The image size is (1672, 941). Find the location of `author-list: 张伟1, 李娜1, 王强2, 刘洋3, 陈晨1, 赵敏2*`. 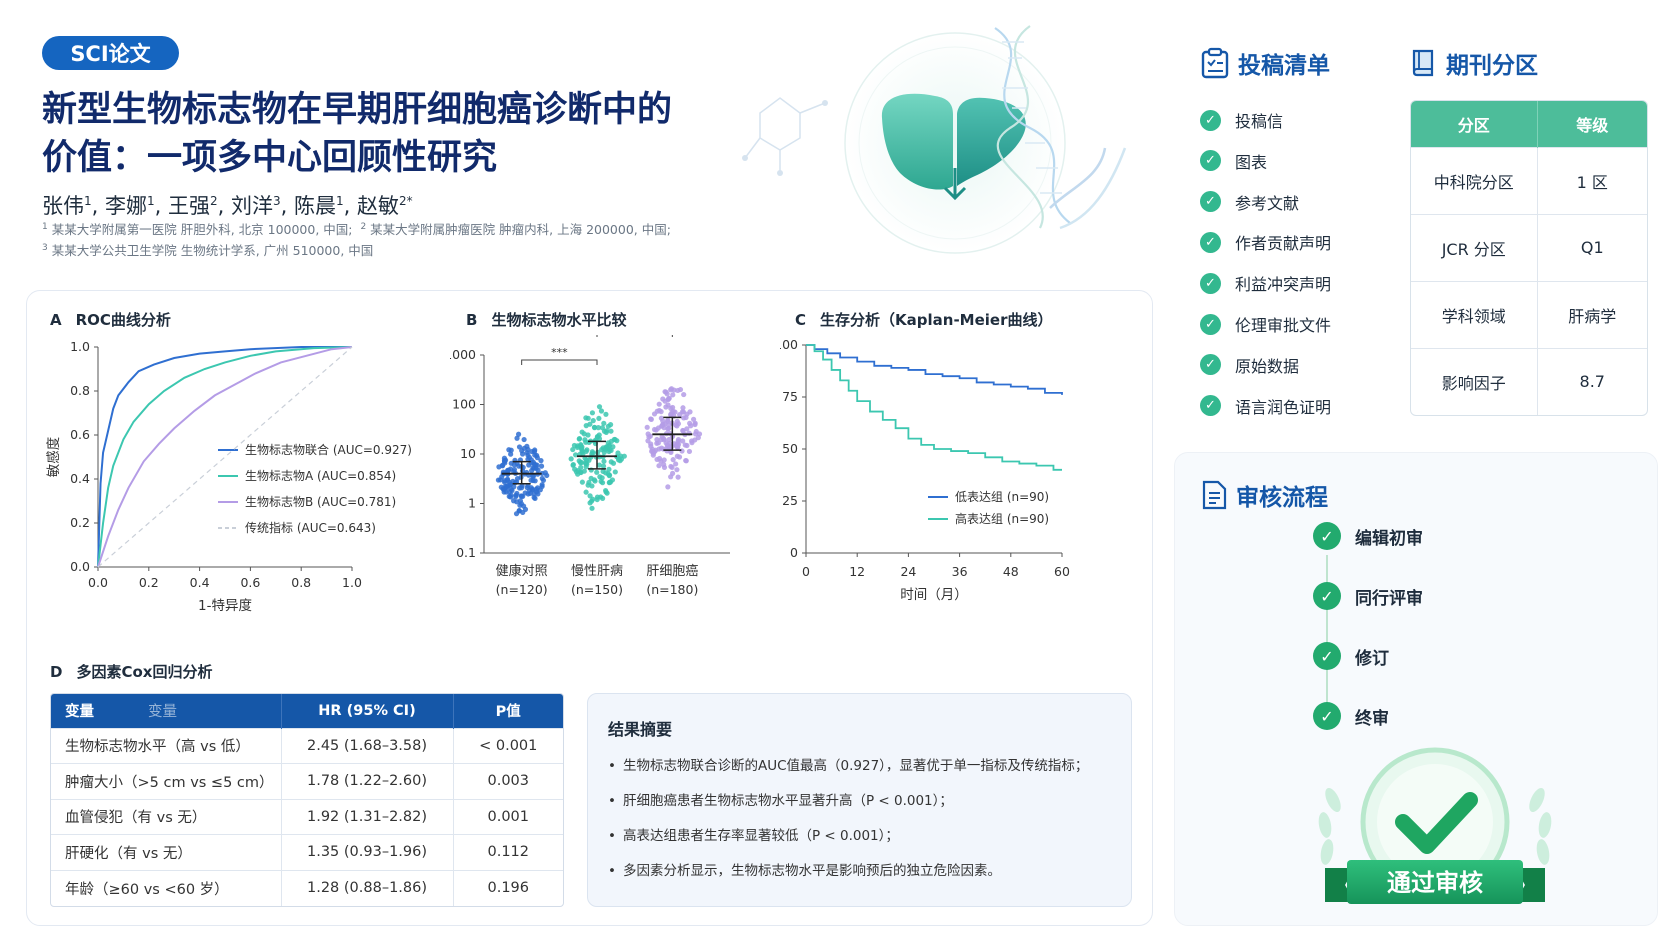

author-list: 张伟1, 李娜1, 王强2, 刘洋3, 陈晨1, 赵敏2* is located at coordinates (227, 206).